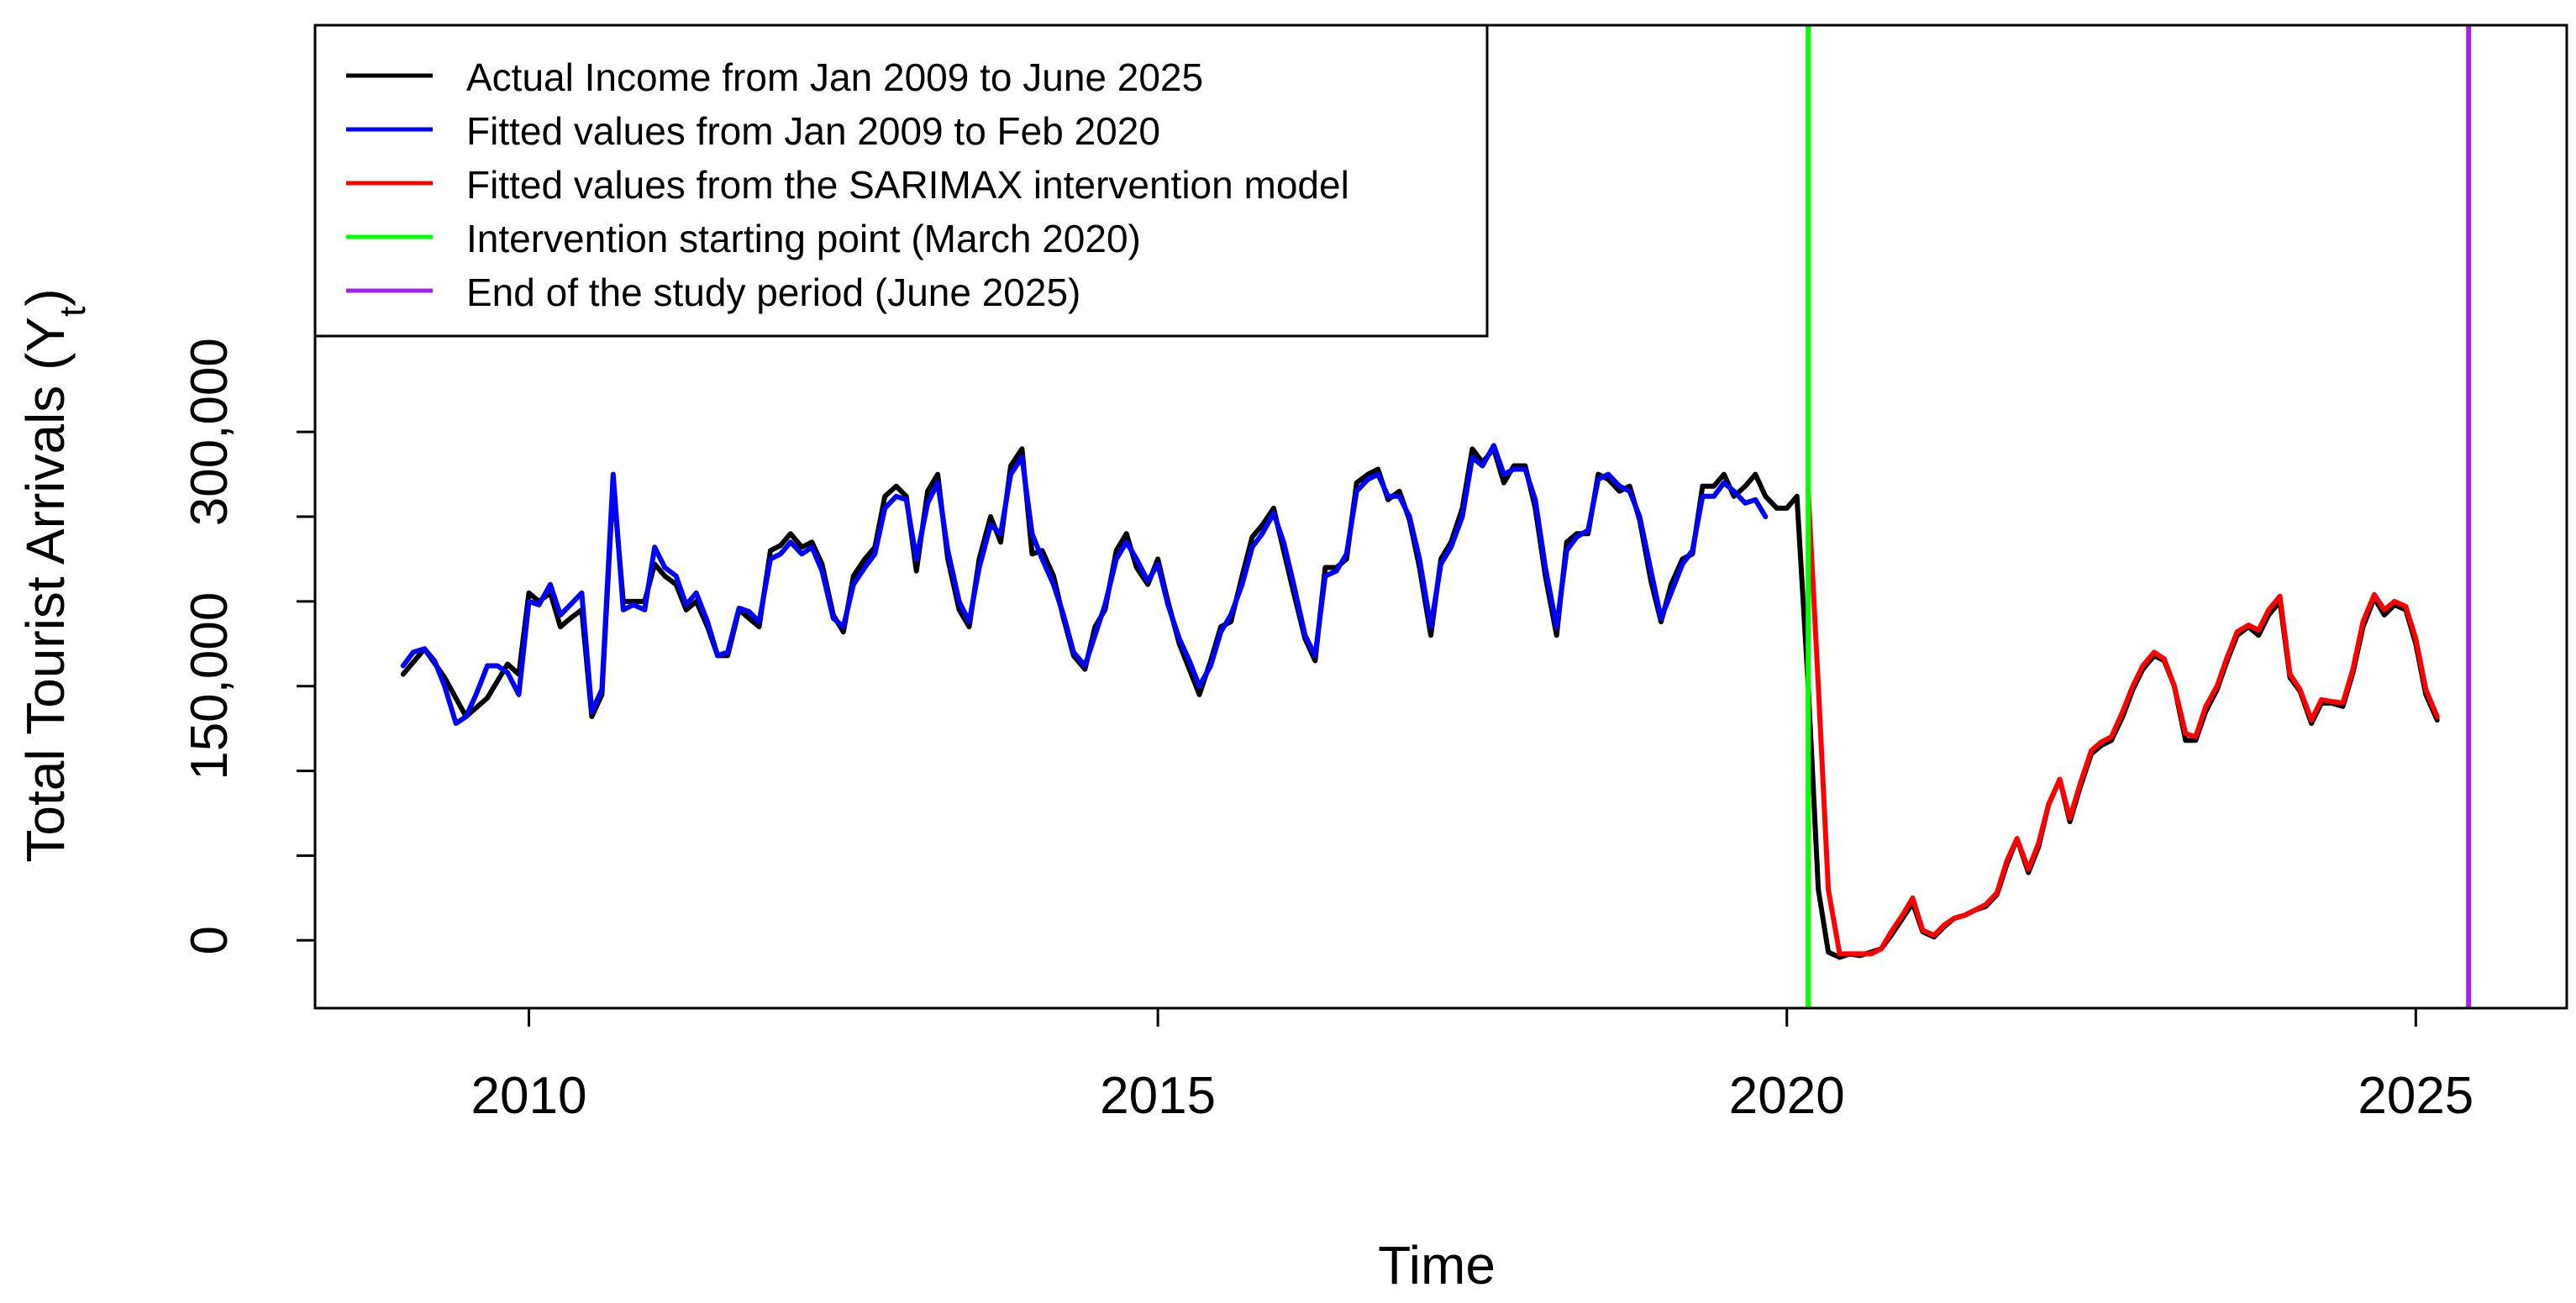  Describe the element at coordinates (2415, 1096) in the screenshot. I see `x-tick-label: 2025` at that location.